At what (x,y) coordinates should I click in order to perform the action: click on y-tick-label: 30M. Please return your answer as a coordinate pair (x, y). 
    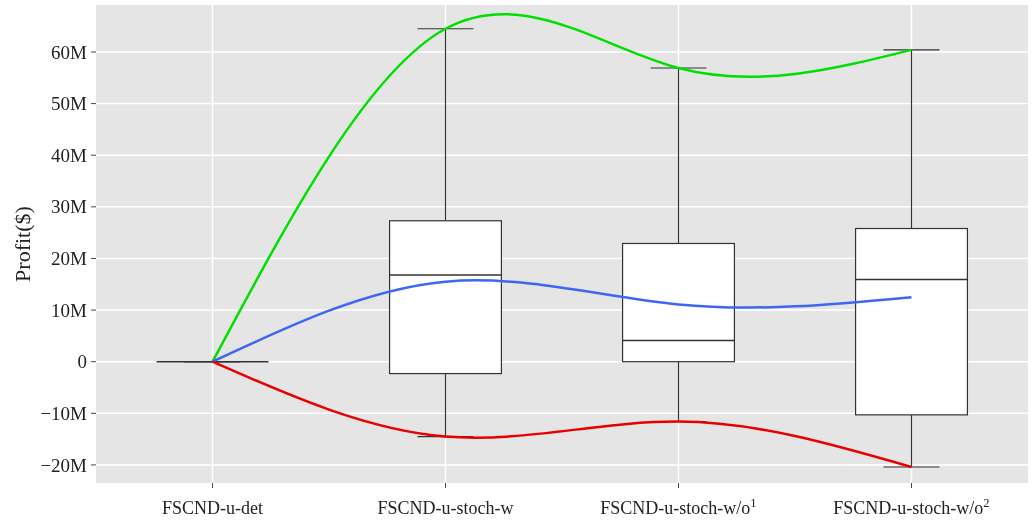
    Looking at the image, I should click on (69, 207).